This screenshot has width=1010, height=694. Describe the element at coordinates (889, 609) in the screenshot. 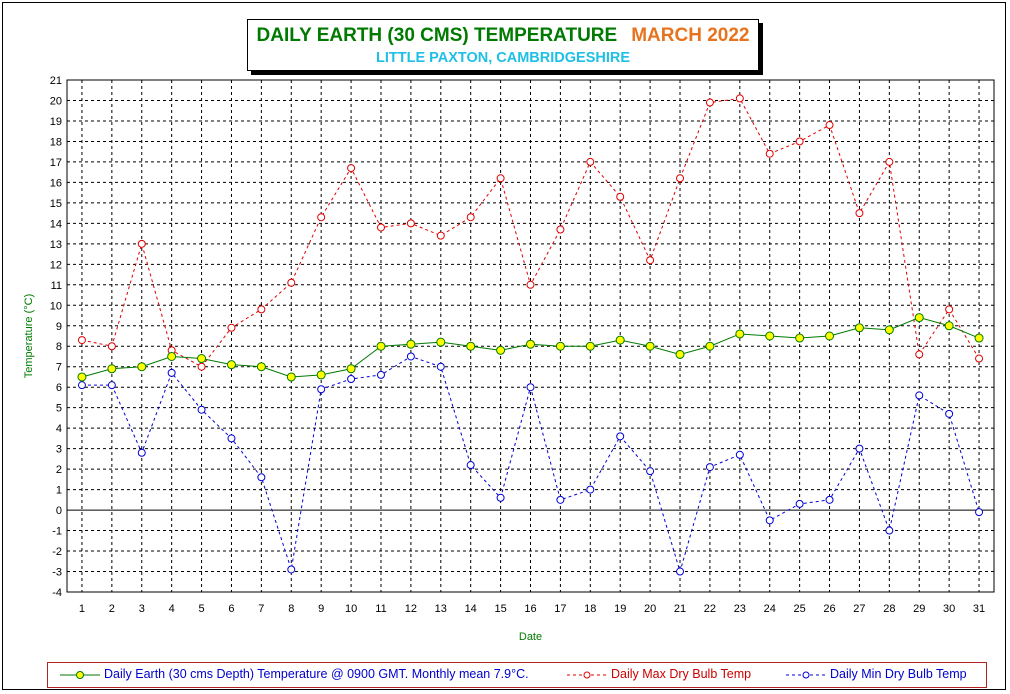

I see `x-tick-label: 28` at that location.